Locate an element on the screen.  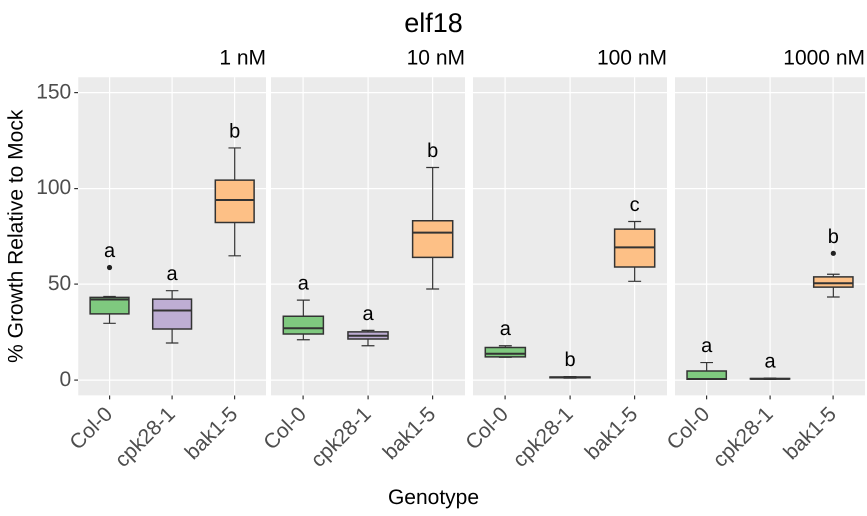
y-tick-label: 0 is located at coordinates (66, 379).